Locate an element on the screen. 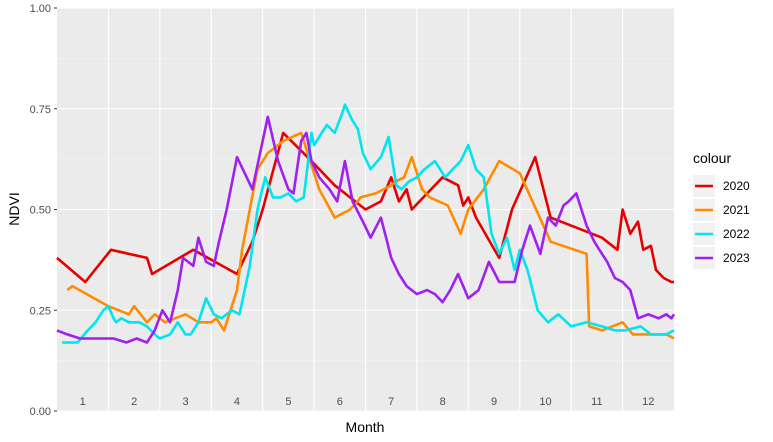 The height and width of the screenshot is (442, 773). legend-title: colour is located at coordinates (712, 158).